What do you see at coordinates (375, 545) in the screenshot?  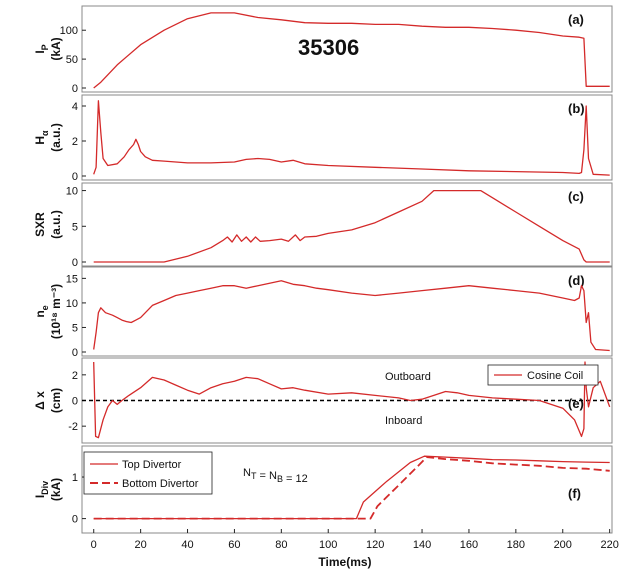 I see `x-tick-label: 120` at bounding box center [375, 545].